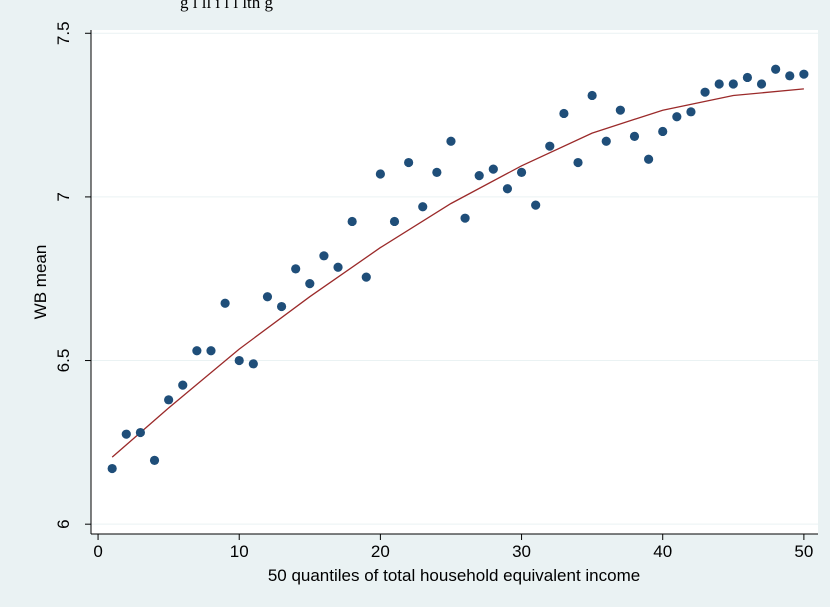  Describe the element at coordinates (380, 551) in the screenshot. I see `x-tick-label: 20` at that location.